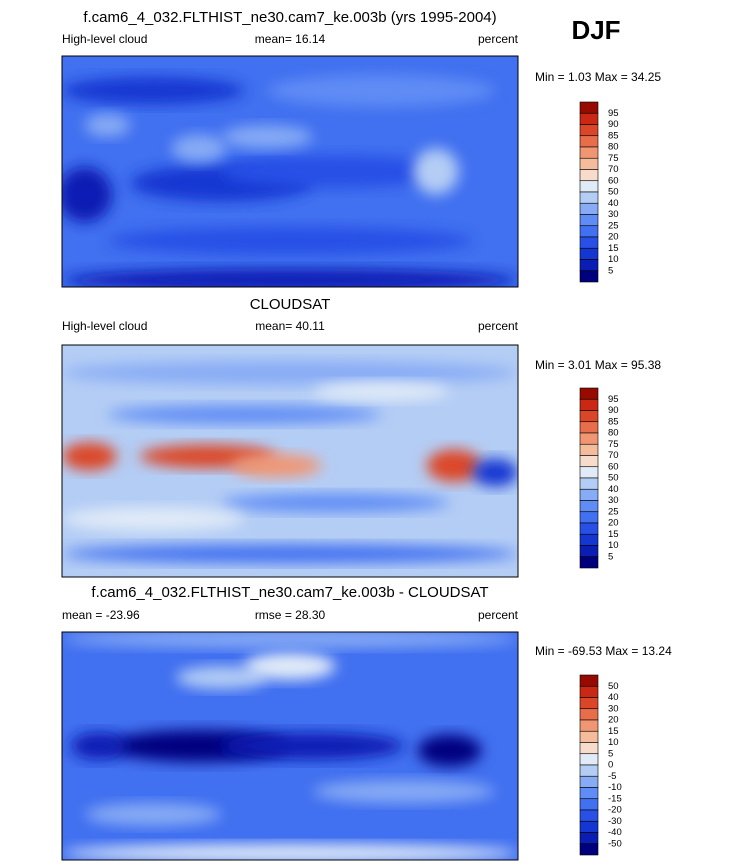 The height and width of the screenshot is (865, 732). Describe the element at coordinates (615, 798) in the screenshot. I see `colorbar-label: -15` at that location.